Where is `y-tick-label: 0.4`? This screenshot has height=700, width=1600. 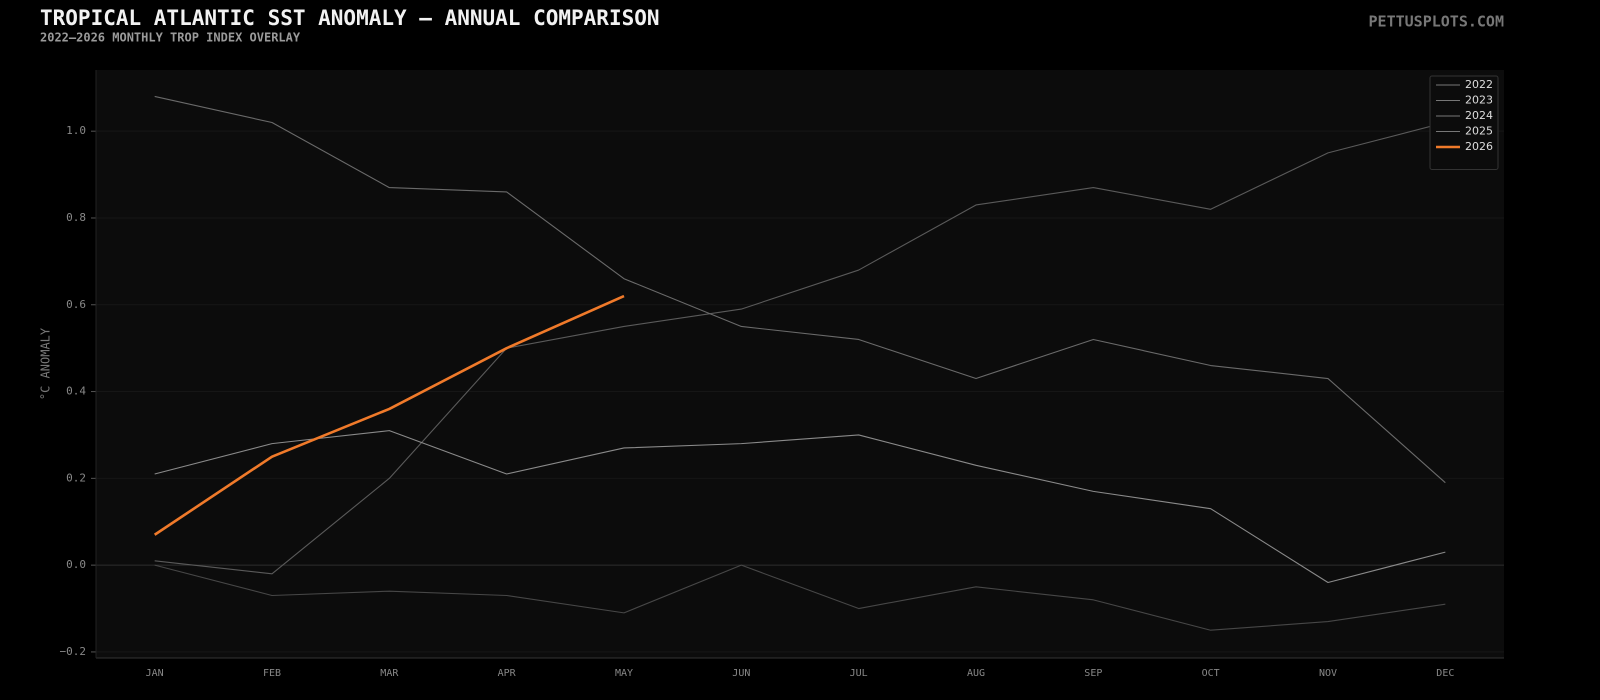
y-tick-label: 0.4 is located at coordinates (76, 391).